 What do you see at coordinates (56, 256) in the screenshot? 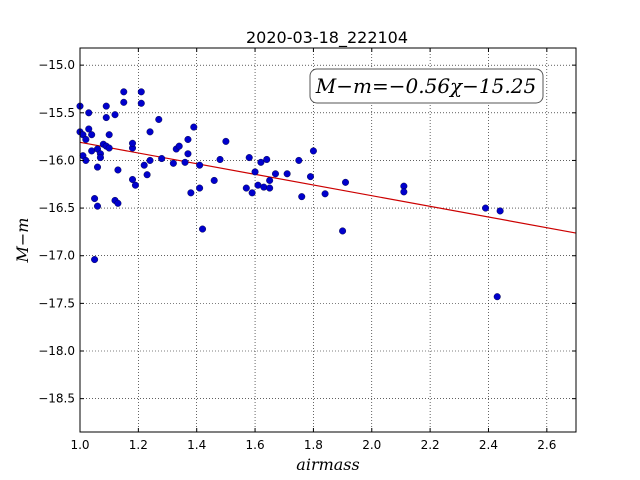
I see `y-tick-label: −17.0` at bounding box center [56, 256].